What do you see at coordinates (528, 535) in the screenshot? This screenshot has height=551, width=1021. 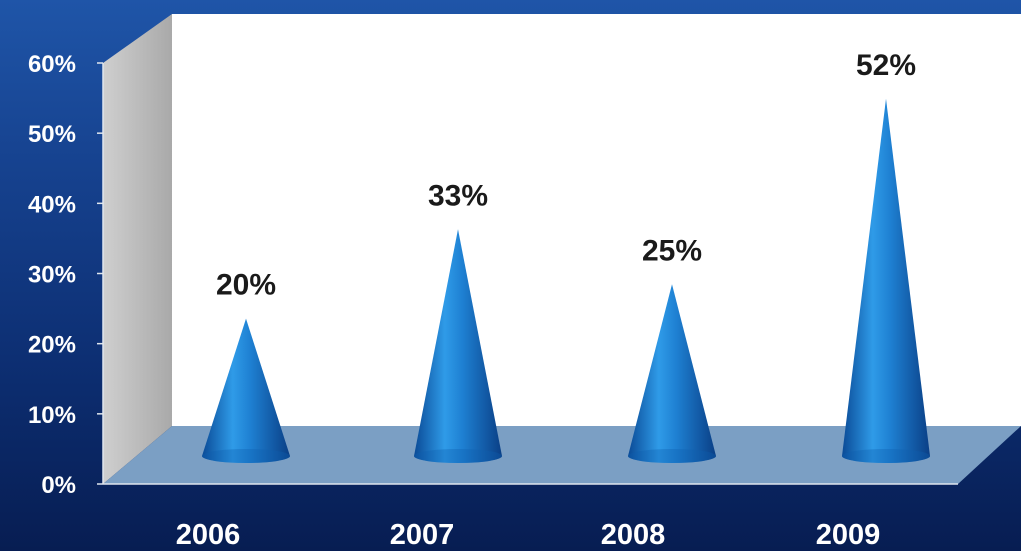 I see `x-axis-ticks: 2006 2007 2008 2009` at bounding box center [528, 535].